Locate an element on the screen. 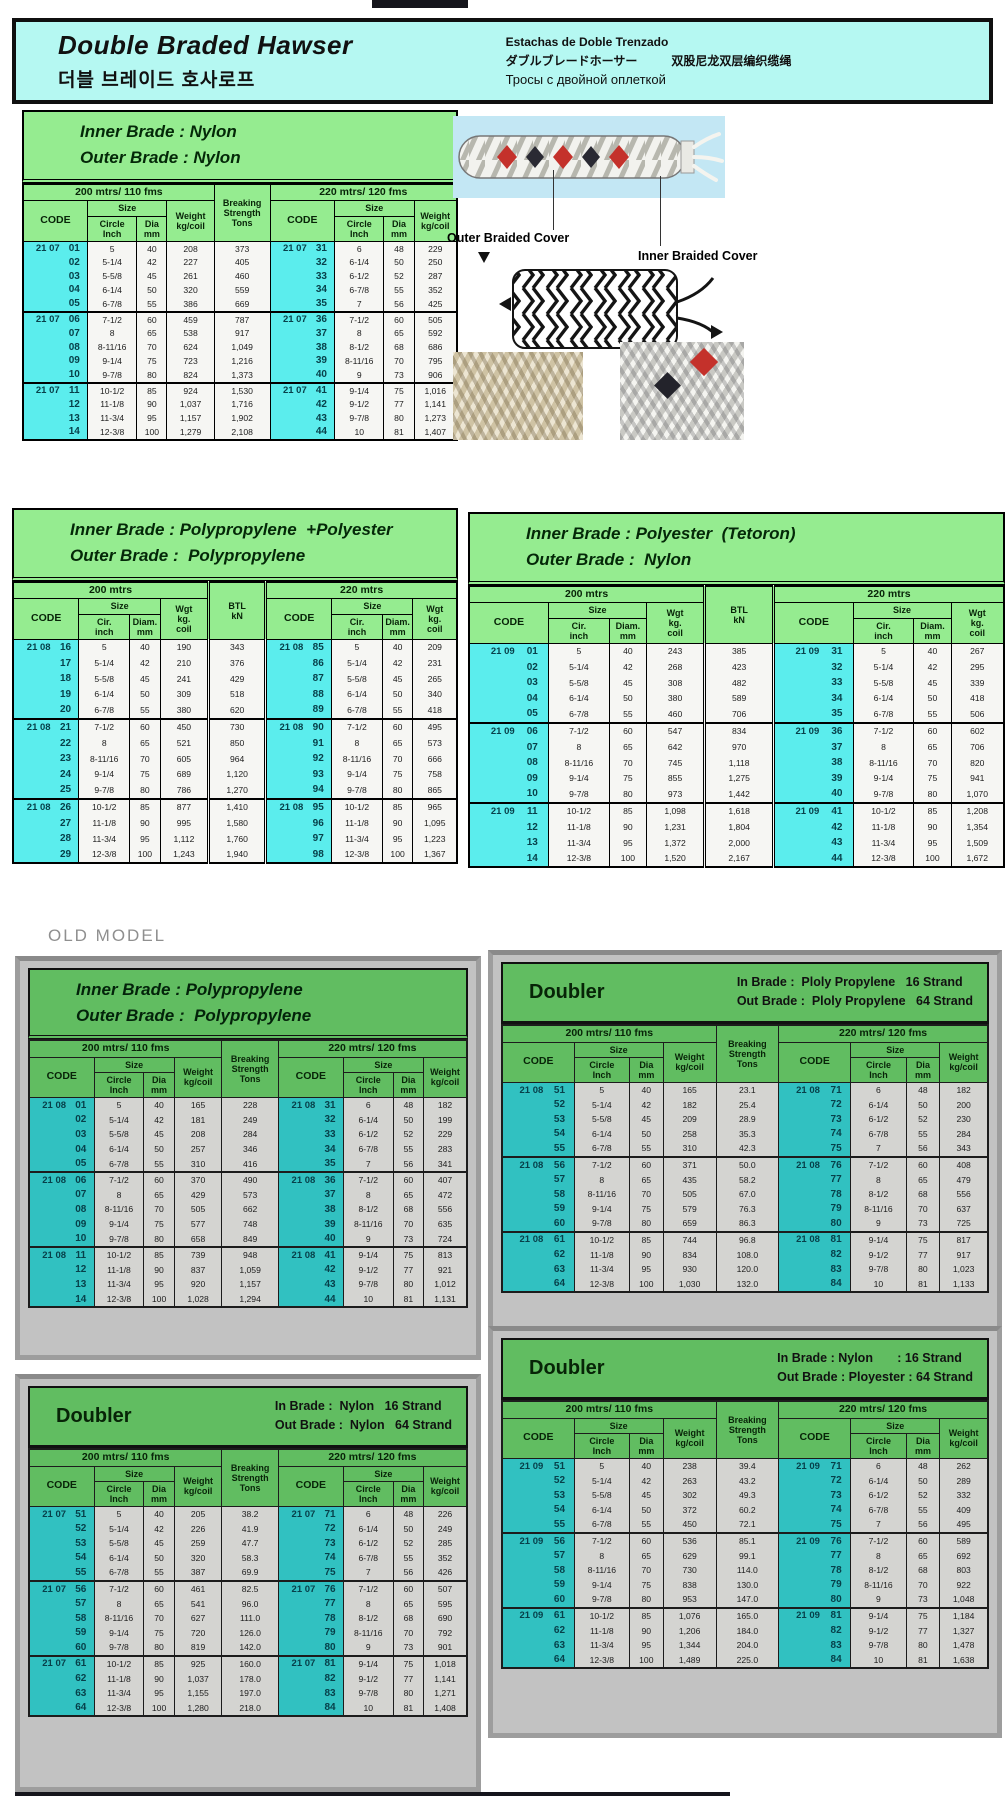  code-suffix-cell: 73 is located at coordinates (836, 1119).